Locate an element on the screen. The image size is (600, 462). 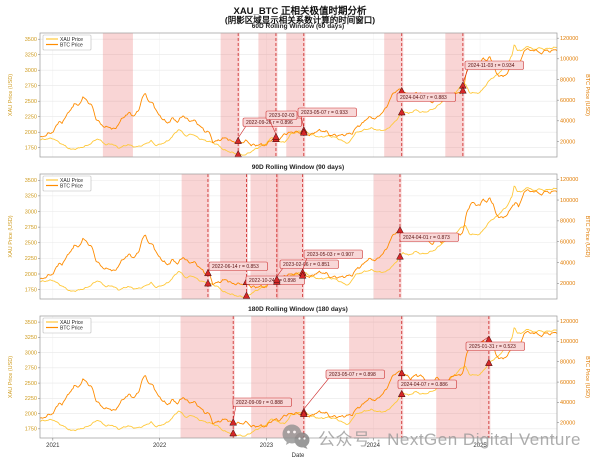
annotation-label: 2023-05-07 r = 0.898 is located at coordinates (352, 375).